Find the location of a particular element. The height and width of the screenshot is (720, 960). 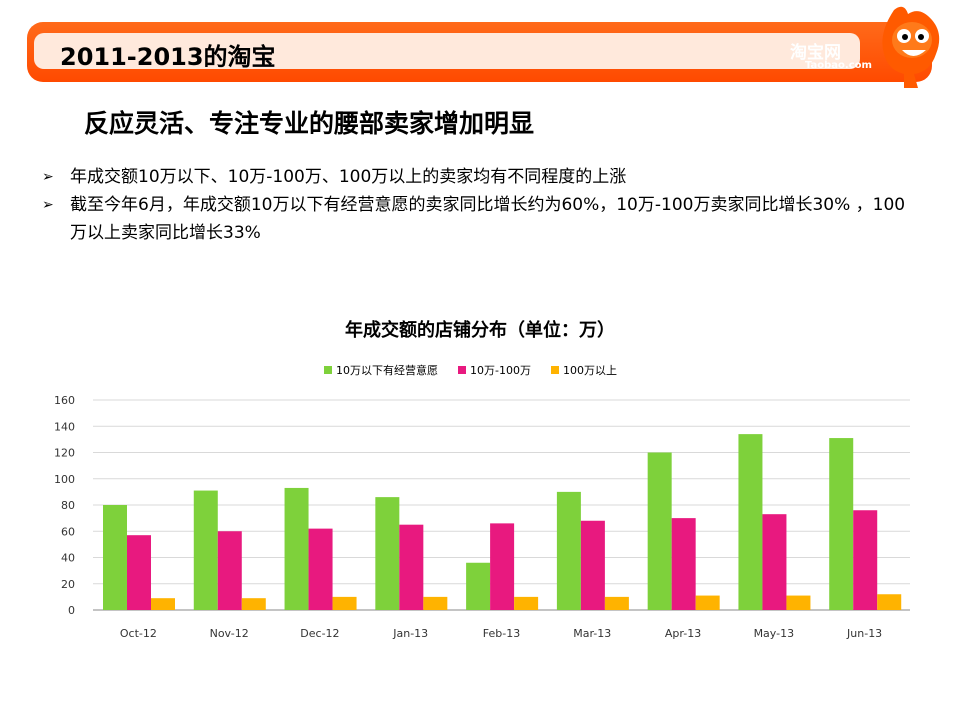

y-tick-label: 40 is located at coordinates (68, 558).